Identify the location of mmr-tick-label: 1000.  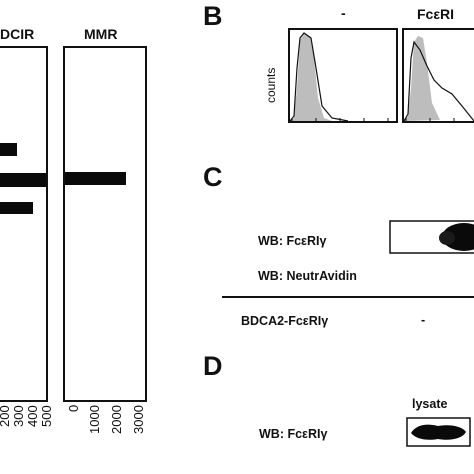
(94, 419).